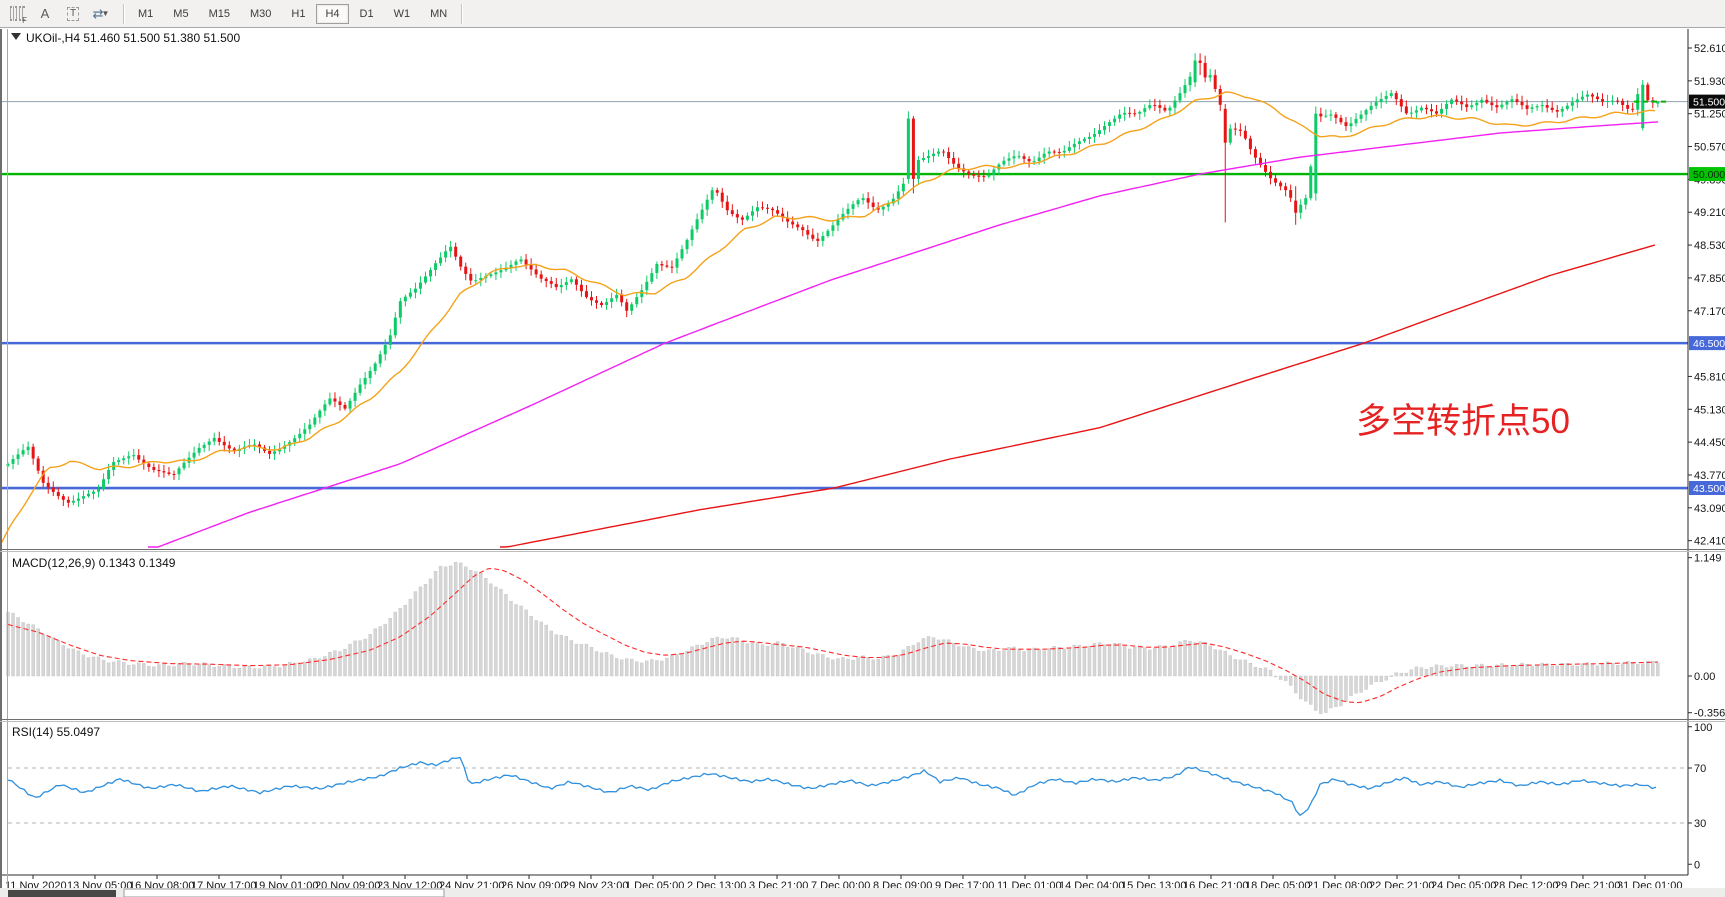 This screenshot has height=897, width=1725. What do you see at coordinates (94, 563) in the screenshot?
I see `macd-label: MACD(12,26,9) 0.1343 0.1349` at bounding box center [94, 563].